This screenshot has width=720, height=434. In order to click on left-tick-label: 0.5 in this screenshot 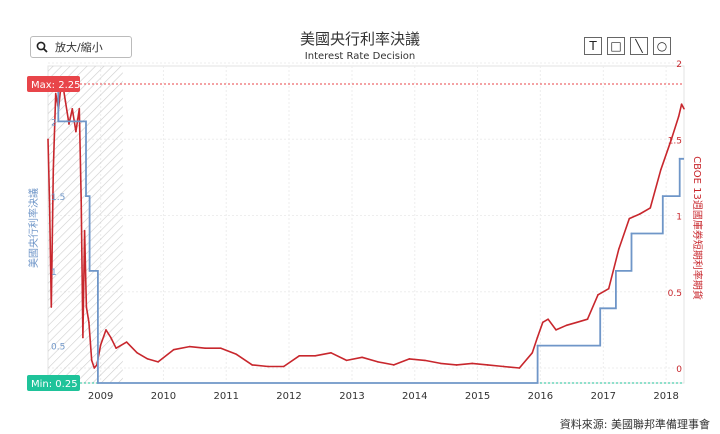, I will do `click(58, 348)`.